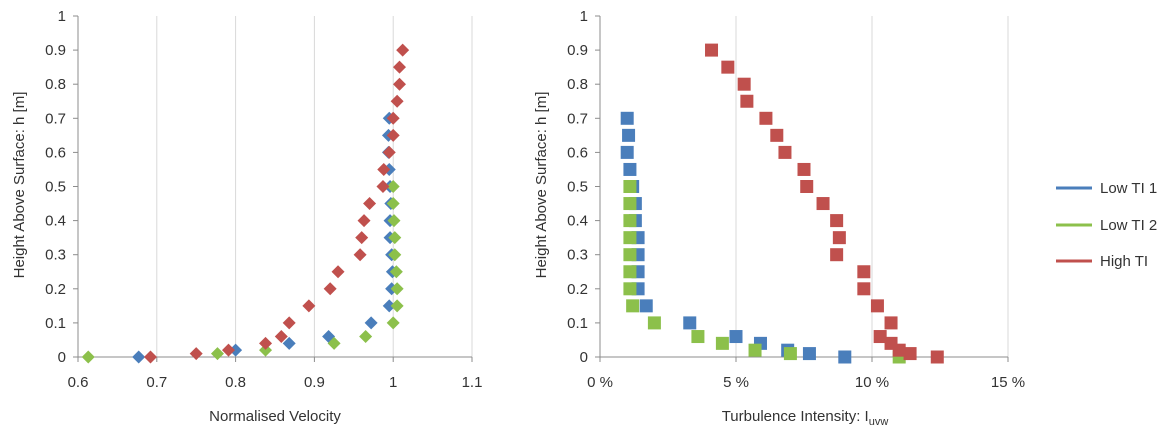 This screenshot has height=427, width=1172. I want to click on turbulence-y-tick-label: 0.8, so click(577, 84).